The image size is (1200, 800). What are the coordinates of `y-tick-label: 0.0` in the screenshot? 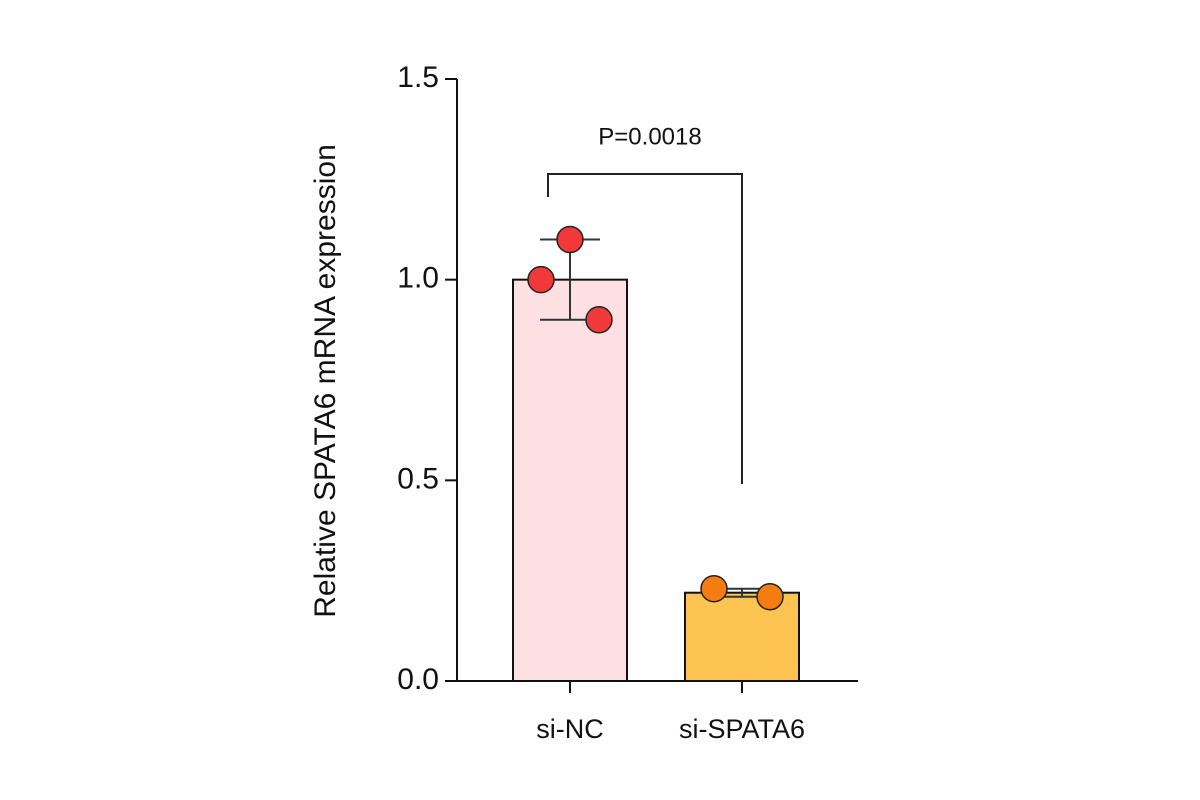 It's located at (418, 679).